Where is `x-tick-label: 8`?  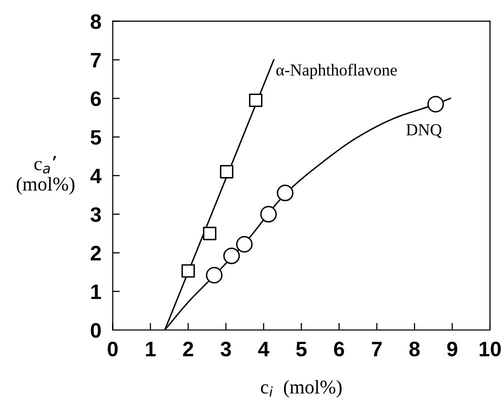 x-tick-label: 8 is located at coordinates (414, 349).